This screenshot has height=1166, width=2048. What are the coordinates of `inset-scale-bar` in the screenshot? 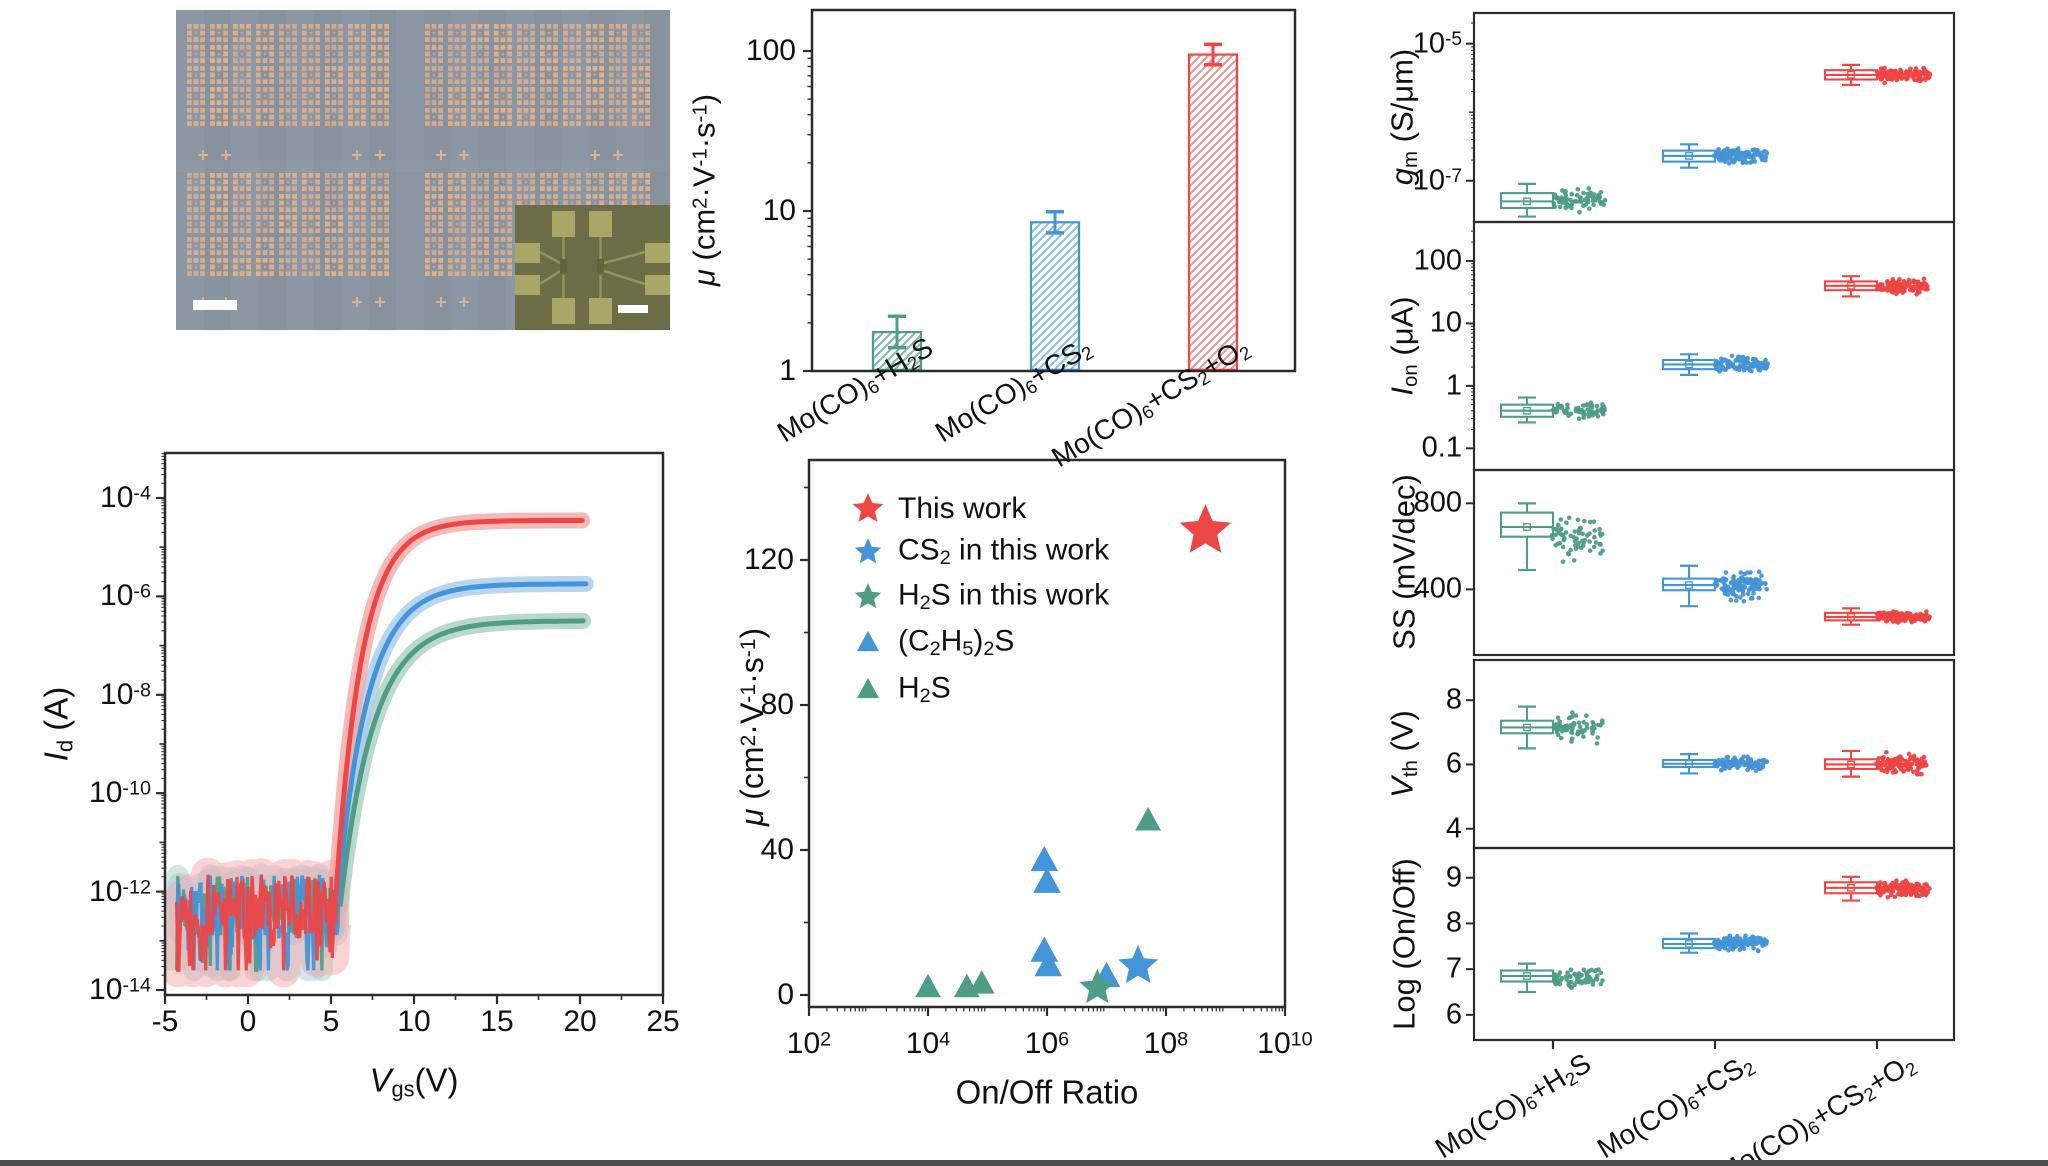 It's located at (633, 309).